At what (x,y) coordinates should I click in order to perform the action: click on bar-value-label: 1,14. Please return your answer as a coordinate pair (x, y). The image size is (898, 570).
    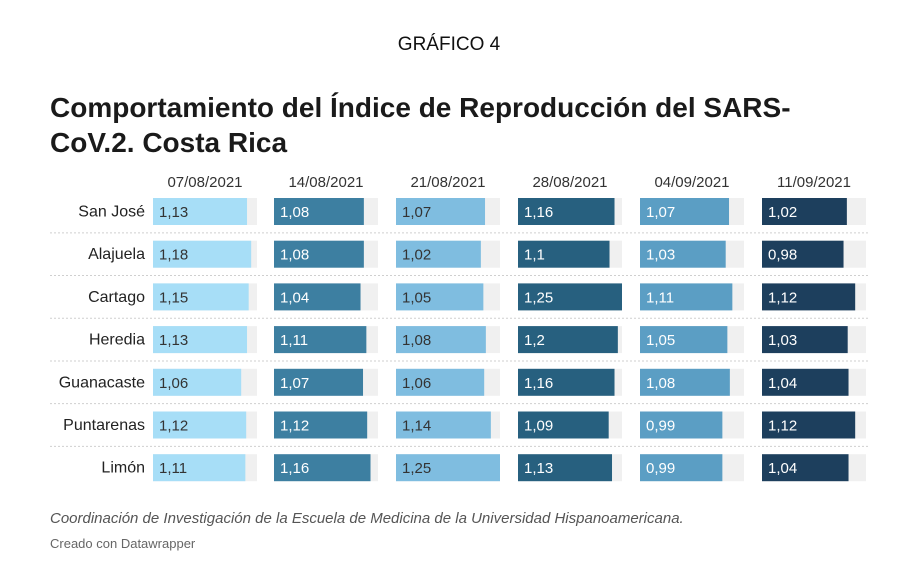
    Looking at the image, I should click on (416, 426).